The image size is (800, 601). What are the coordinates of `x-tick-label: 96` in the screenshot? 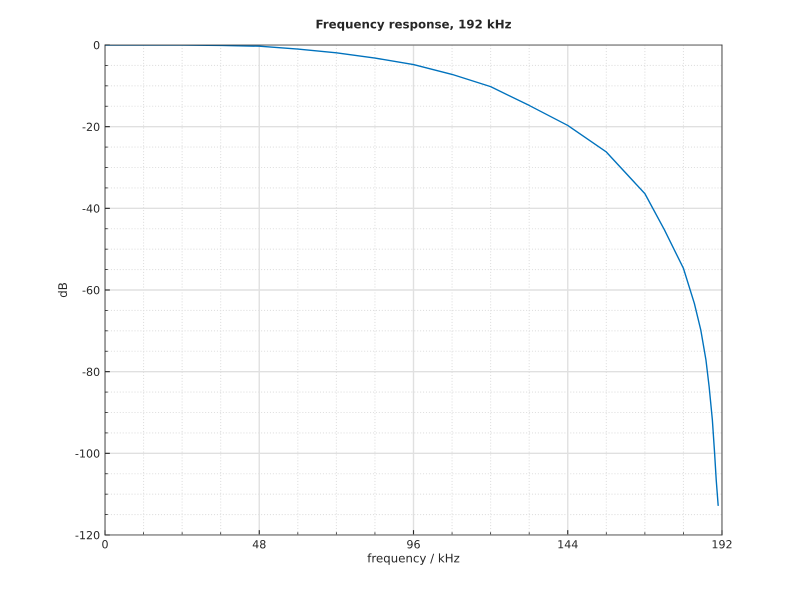 It's located at (413, 544).